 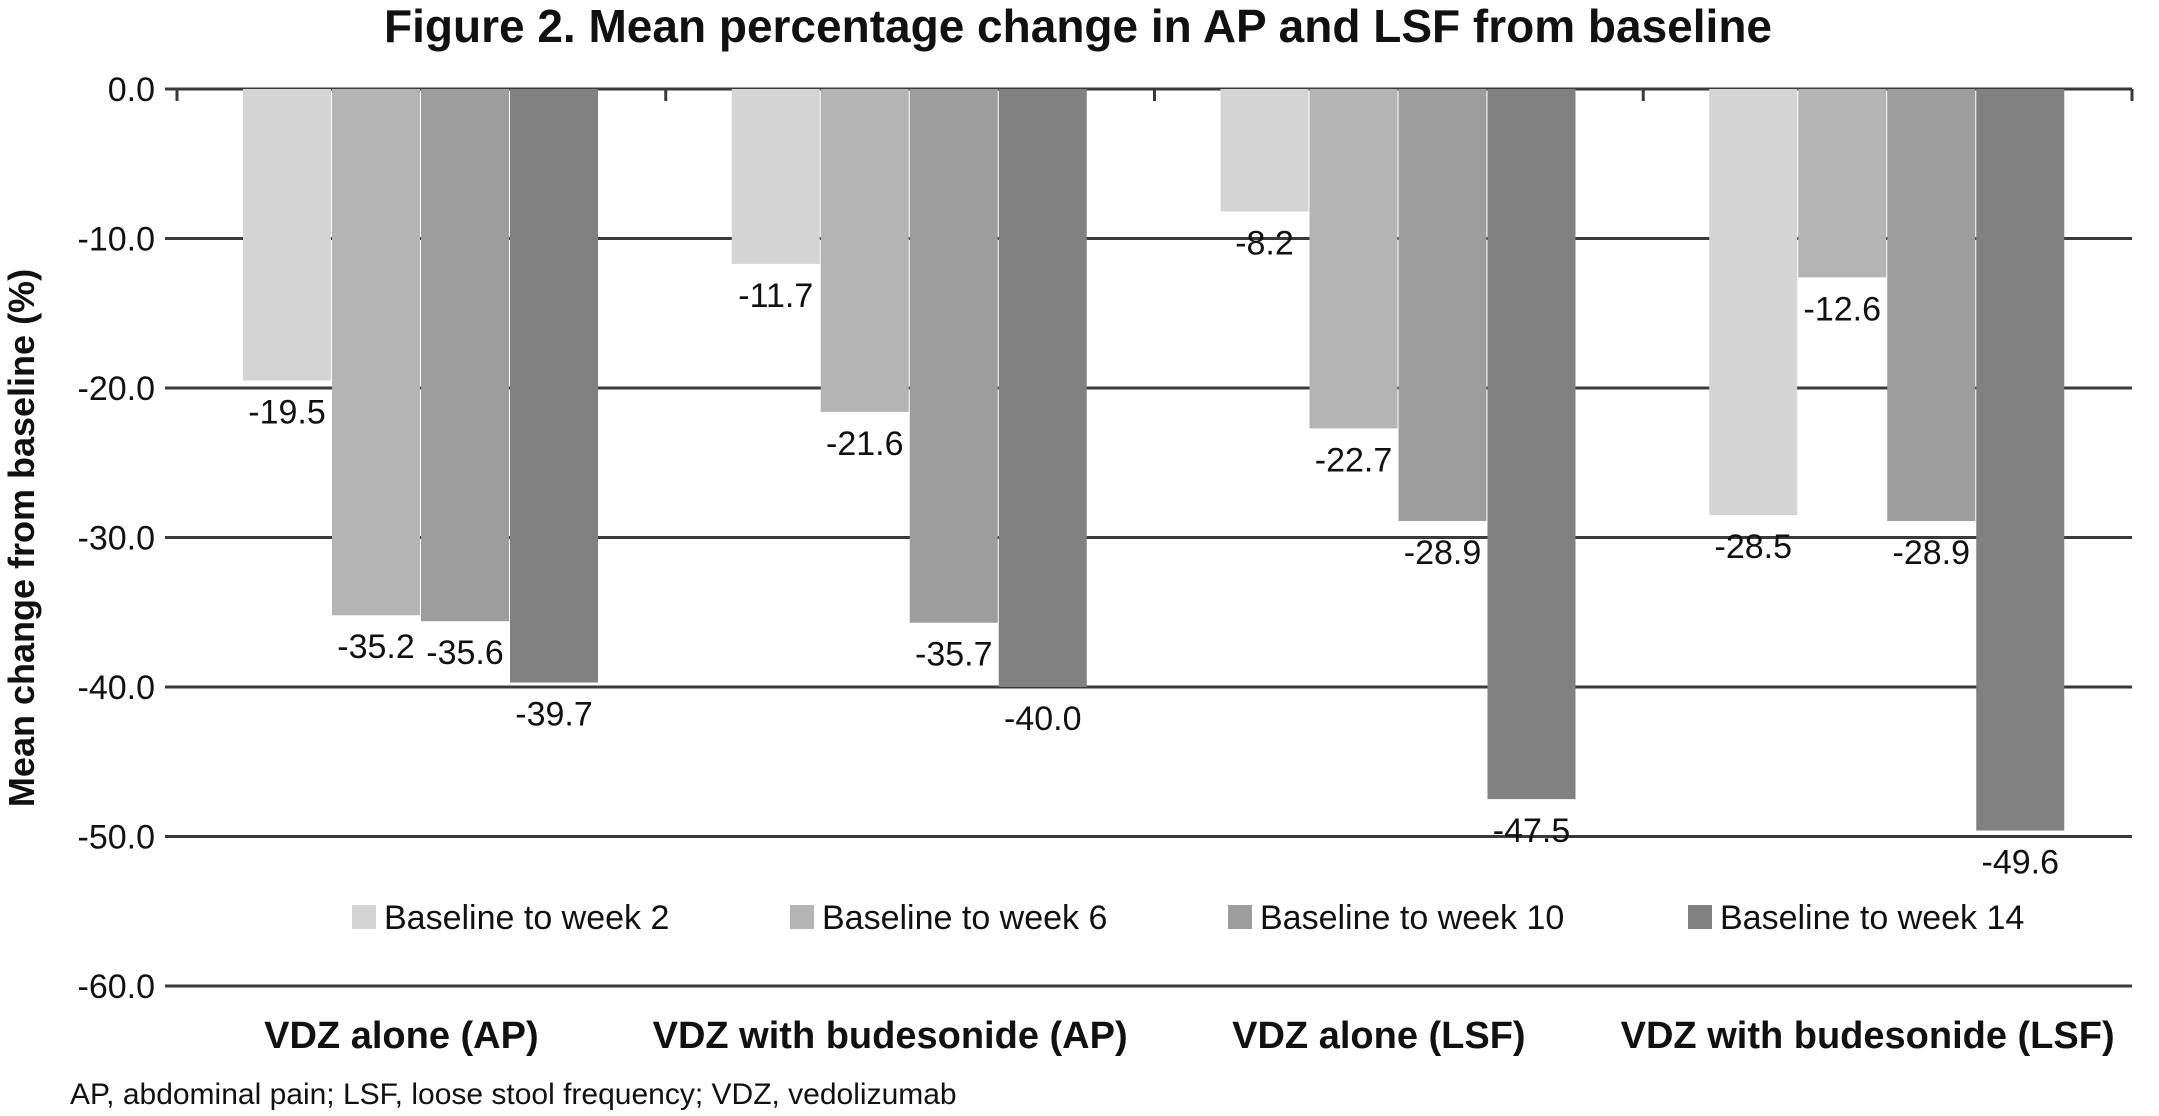 I want to click on category-label: VDZ alone (LSF), so click(x=1378, y=1036).